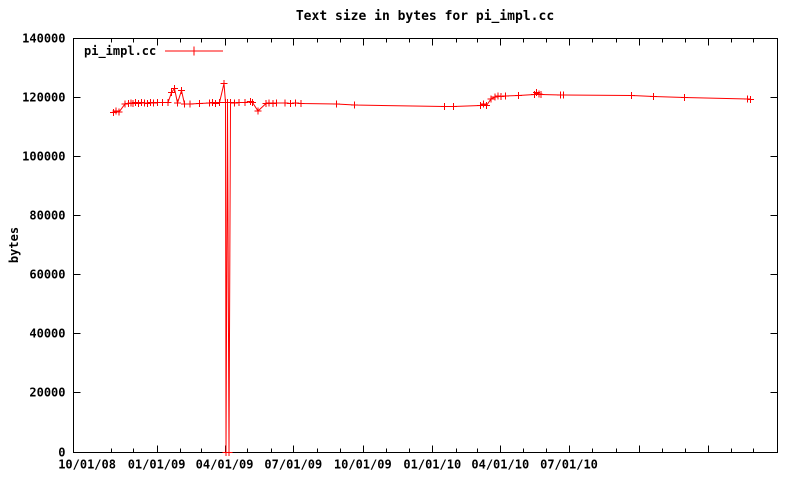 The width and height of the screenshot is (800, 480). Describe the element at coordinates (293, 465) in the screenshot. I see `x-tick-label: 07/01/09` at that location.